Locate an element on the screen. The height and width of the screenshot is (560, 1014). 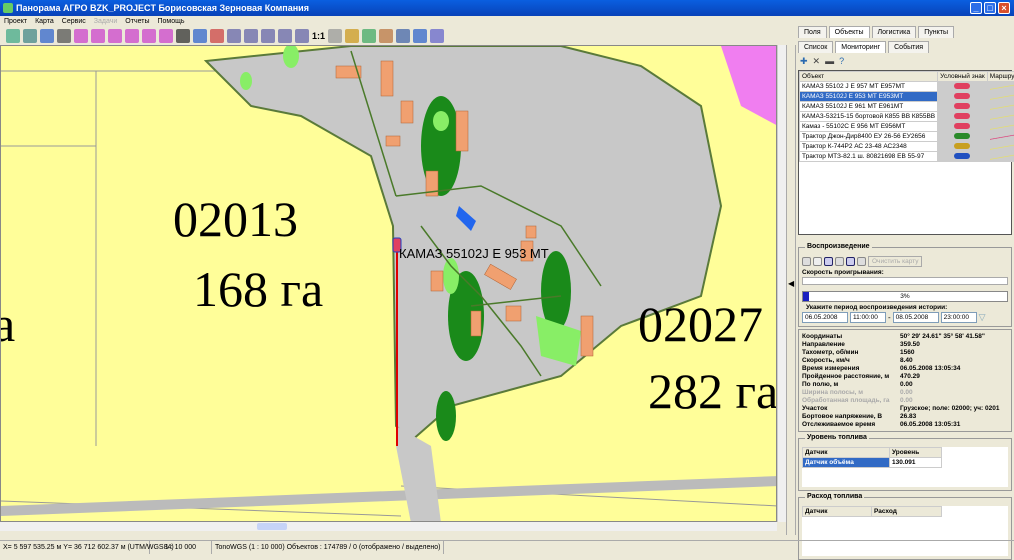
tab-1: Поля is located at coordinates (812, 32).